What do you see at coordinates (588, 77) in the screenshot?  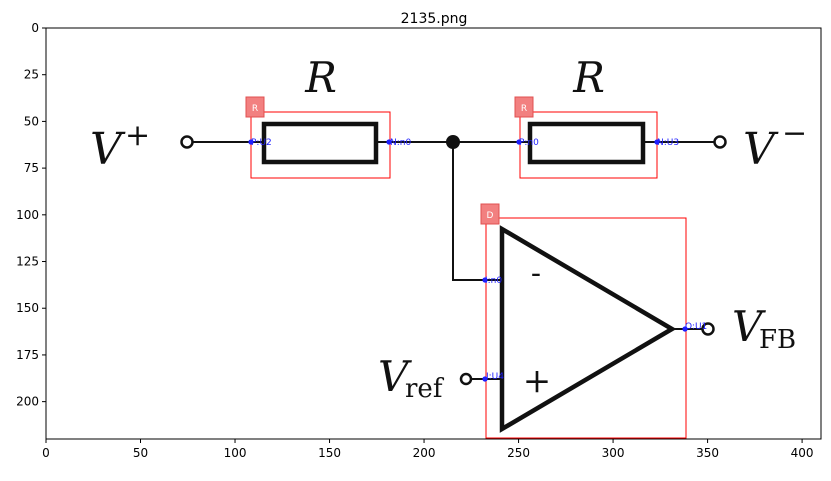 I see `resistor-right-label: R` at bounding box center [588, 77].